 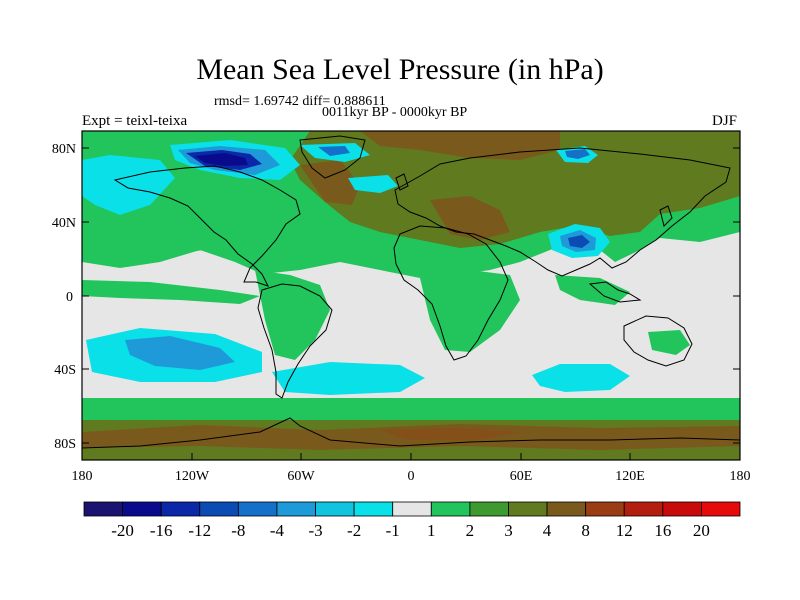 I want to click on coast-antarctica, so click(x=411, y=433).